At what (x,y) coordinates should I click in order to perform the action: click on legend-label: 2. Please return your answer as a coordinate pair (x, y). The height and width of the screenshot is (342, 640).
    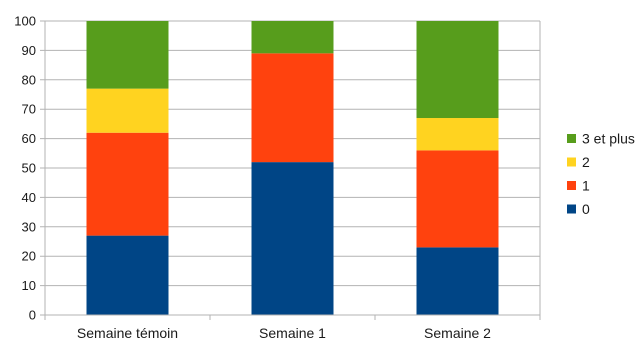
    Looking at the image, I should click on (586, 162).